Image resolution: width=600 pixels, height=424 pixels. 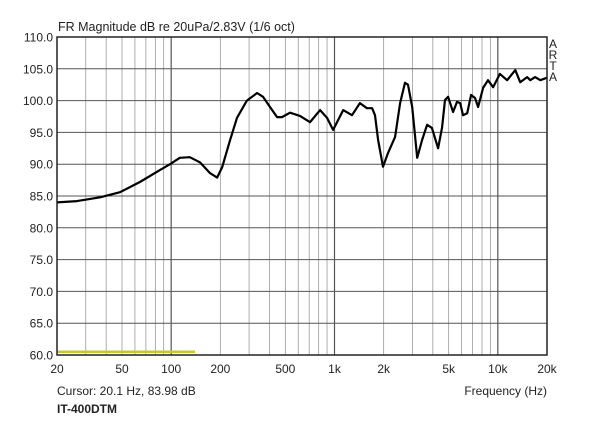 What do you see at coordinates (42, 197) in the screenshot?
I see `y-tick-label: 85.0` at bounding box center [42, 197].